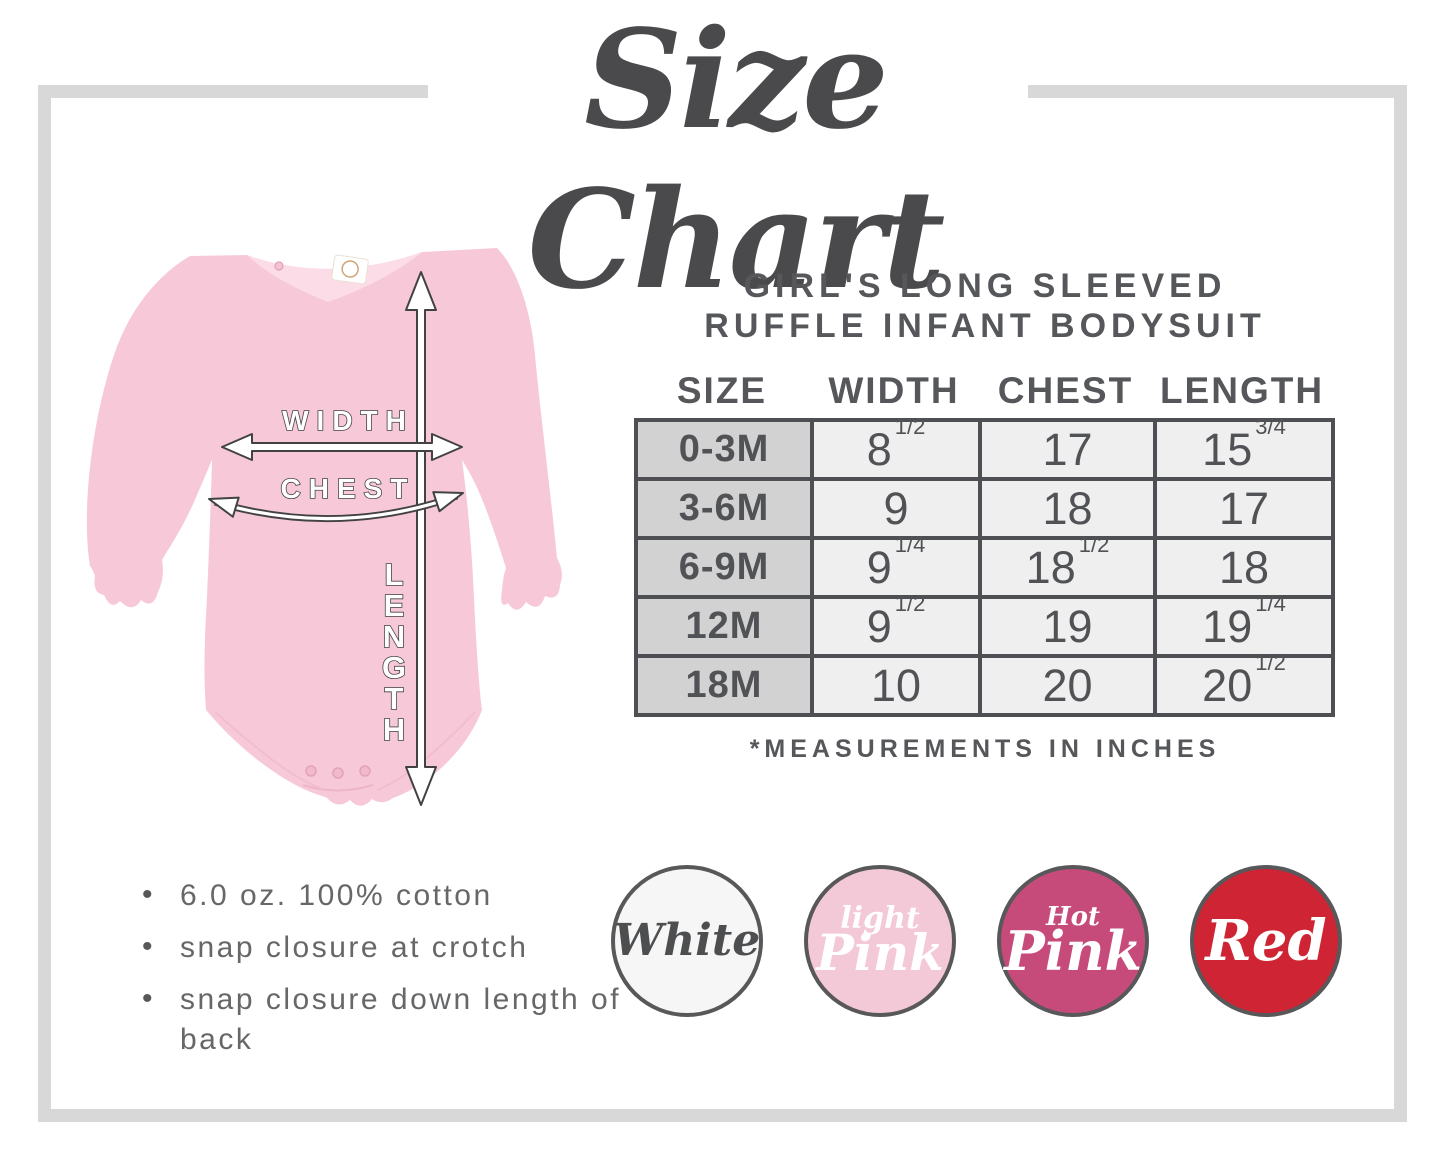  I want to click on swatch-label: Red, so click(1266, 941).